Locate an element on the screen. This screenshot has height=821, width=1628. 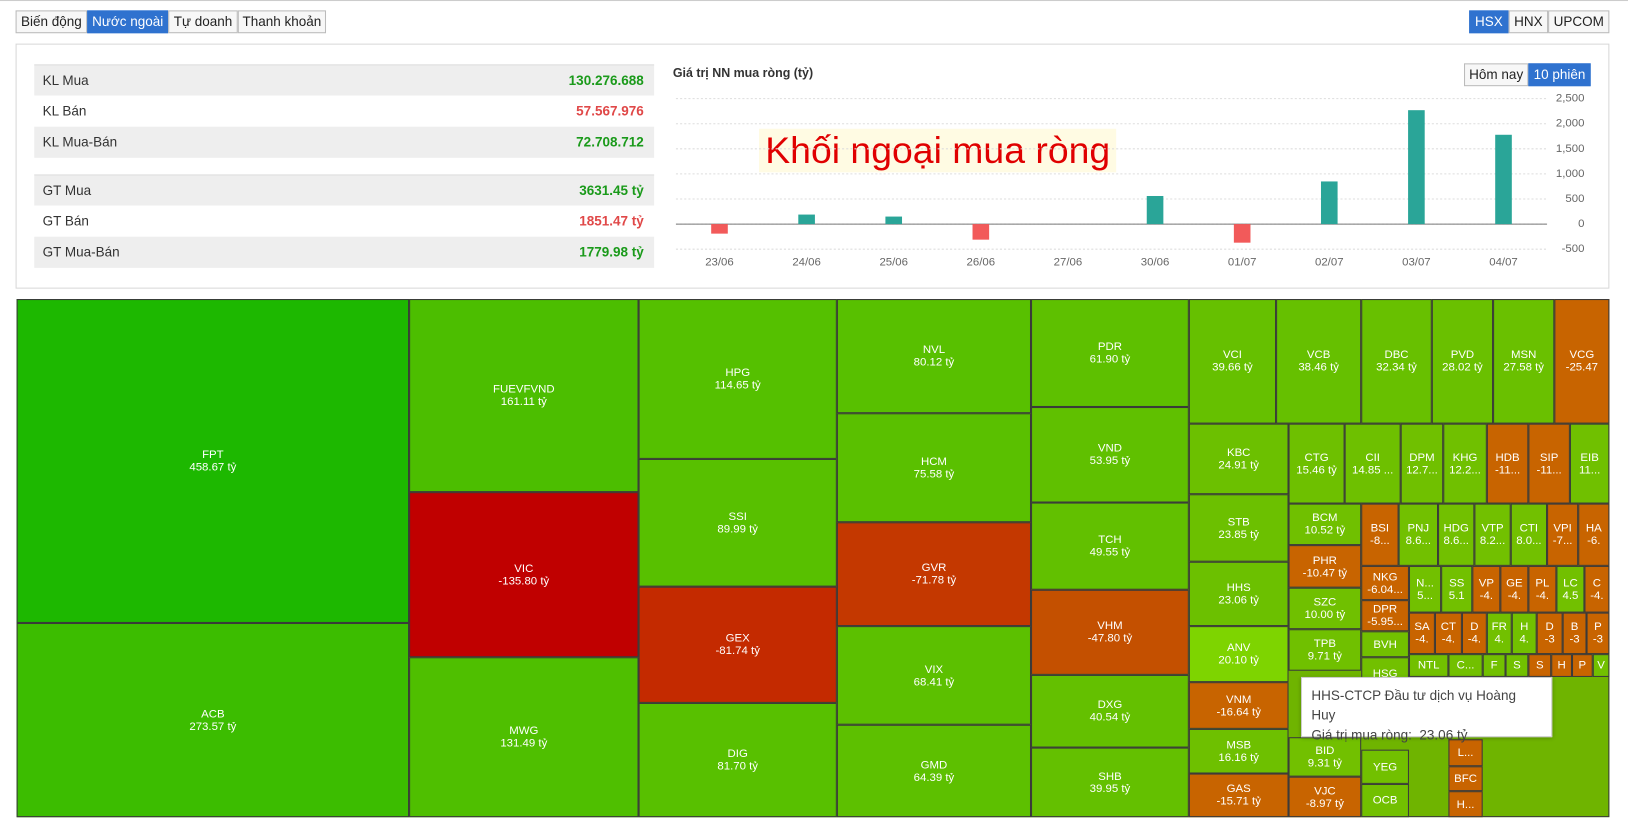
treemap-tile: SSI 89.99 tỷ is located at coordinates (737, 522).